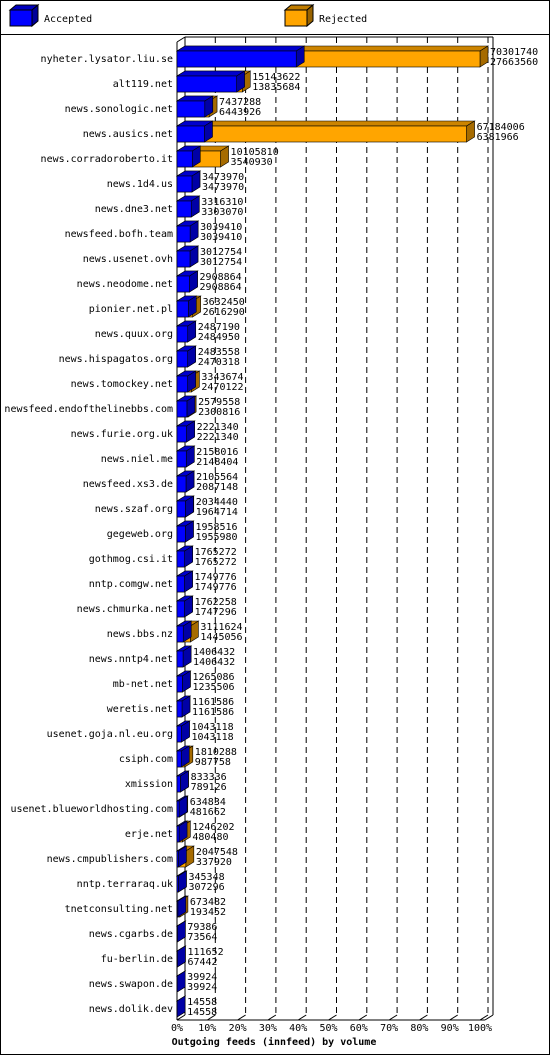  What do you see at coordinates (217, 452) in the screenshot?
I see `value-label: 2158016` at bounding box center [217, 452].